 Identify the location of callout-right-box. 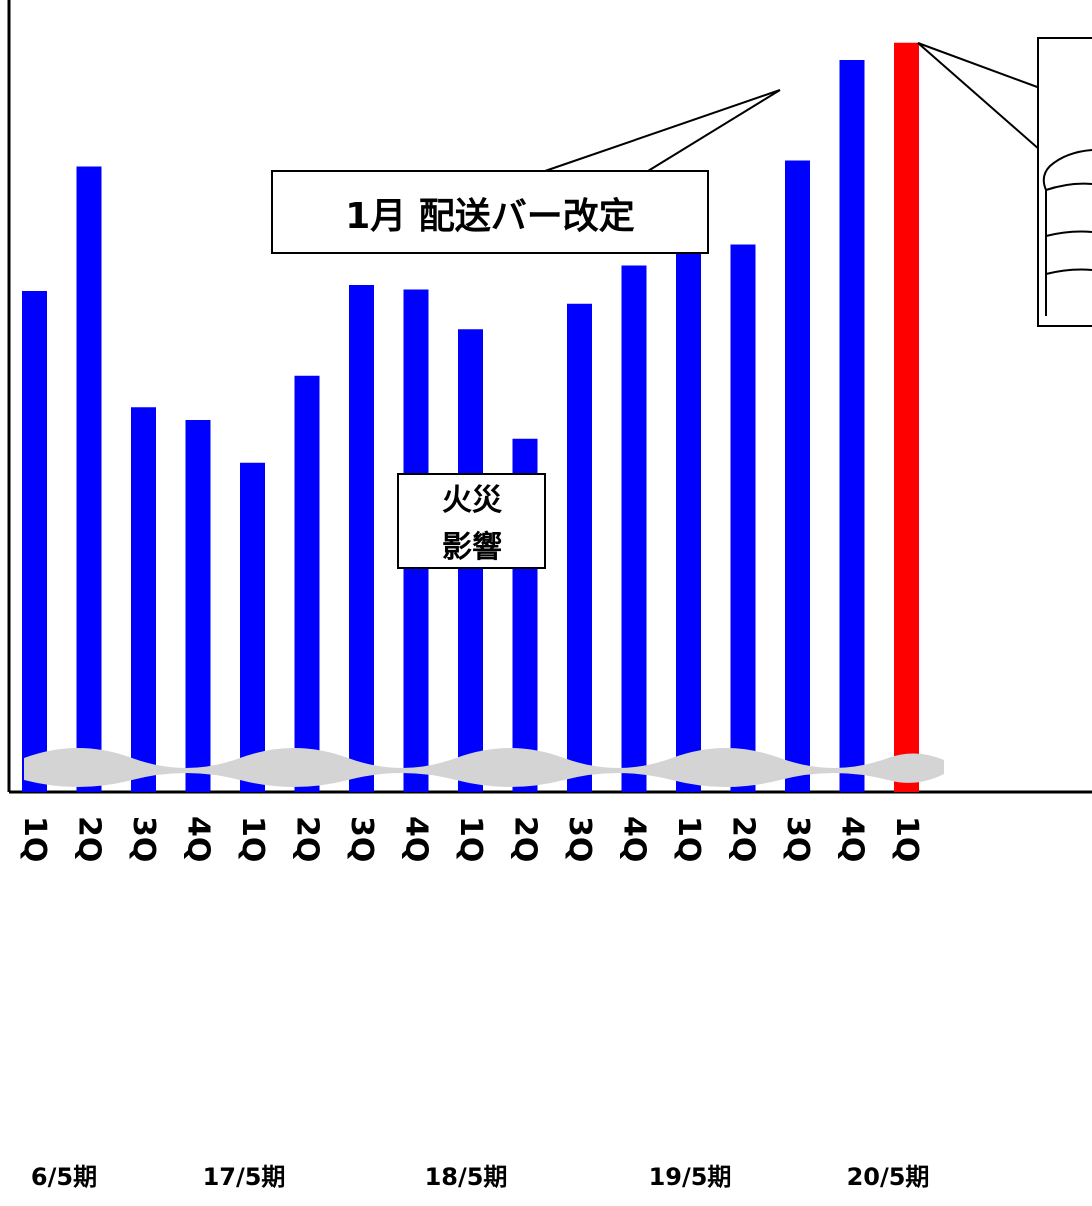
(1064, 182).